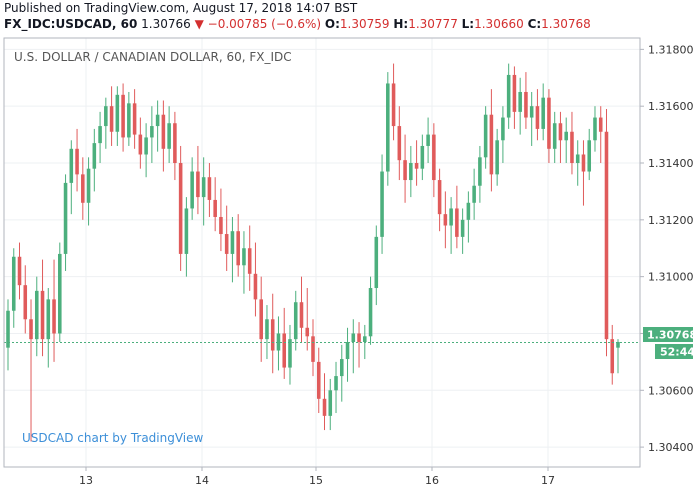  What do you see at coordinates (671, 163) in the screenshot?
I see `y-tick-label: 1.31400` at bounding box center [671, 163].